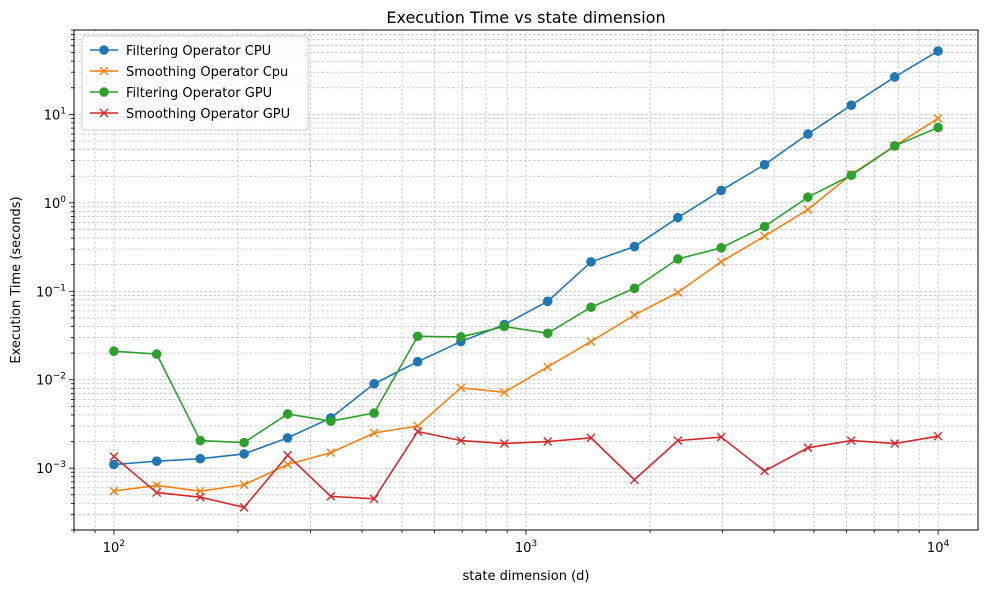 The height and width of the screenshot is (590, 989). I want to click on y-tick-label: 10⁻², so click(51, 380).